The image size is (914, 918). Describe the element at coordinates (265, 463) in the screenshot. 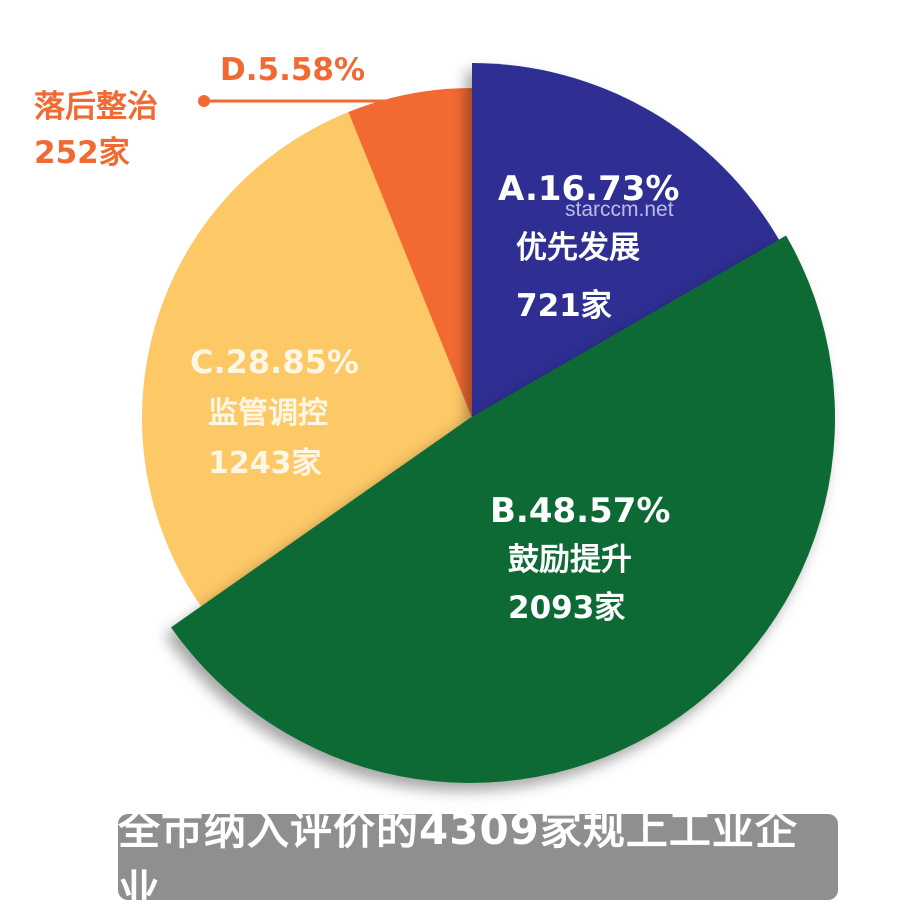

I see `slice-count-label: 1243家` at that location.